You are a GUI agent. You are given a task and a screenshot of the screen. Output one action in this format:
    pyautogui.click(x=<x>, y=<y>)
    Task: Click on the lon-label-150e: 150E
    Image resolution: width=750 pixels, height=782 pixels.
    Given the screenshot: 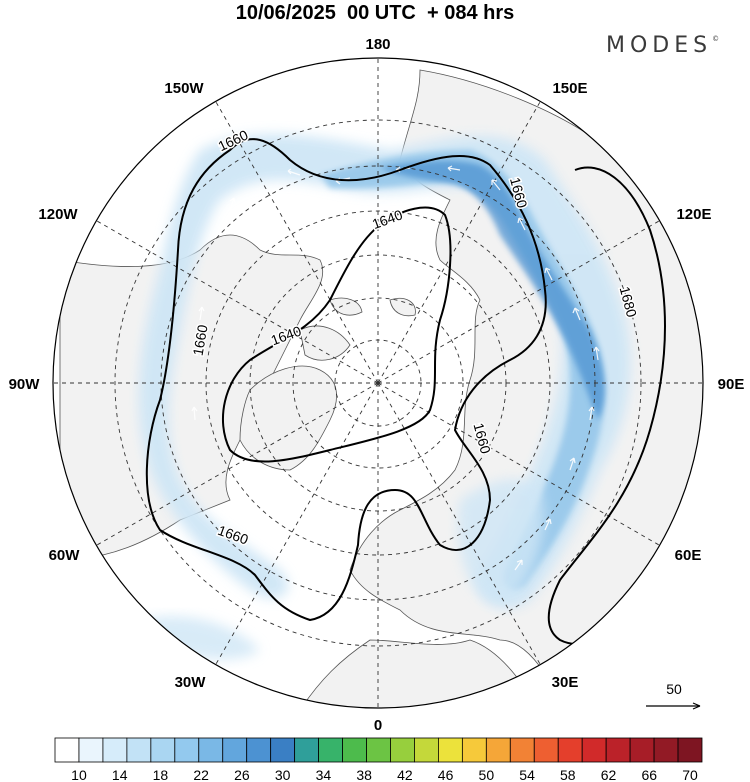 What is the action you would take?
    pyautogui.click(x=569, y=88)
    